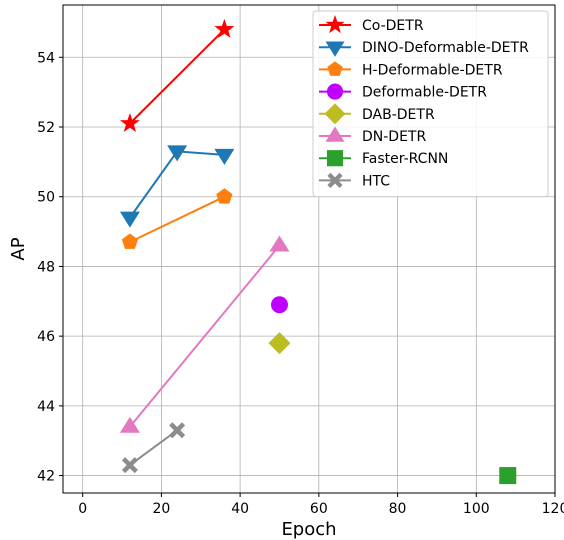 Image resolution: width=564 pixels, height=540 pixels. I want to click on y-tick-label: 48, so click(46, 267).